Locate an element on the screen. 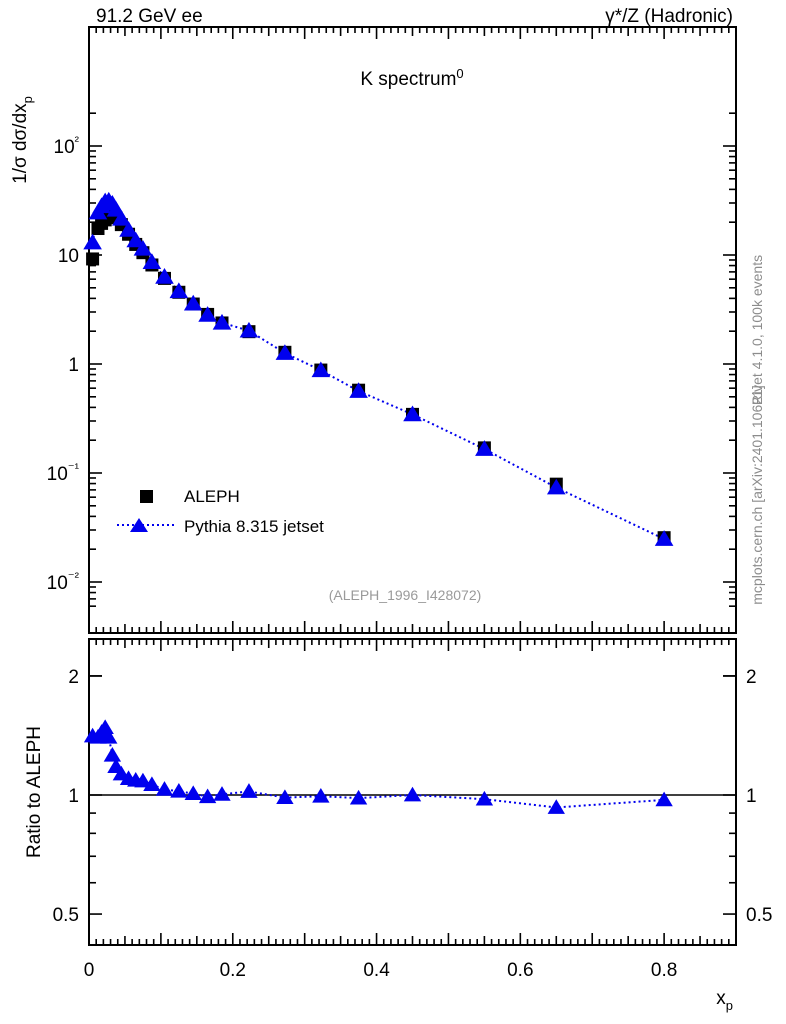  rivet-version-side-label: Rivet 4.1.0, 100k events is located at coordinates (757, 330).